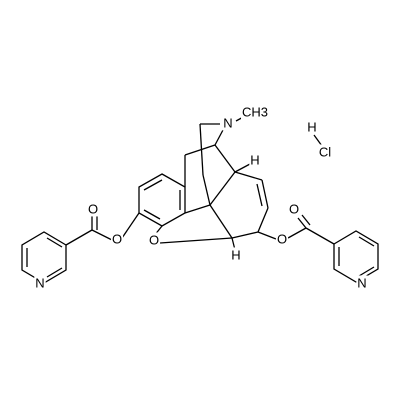 The image size is (400, 400). I want to click on atom-label: CH3, so click(255, 111).